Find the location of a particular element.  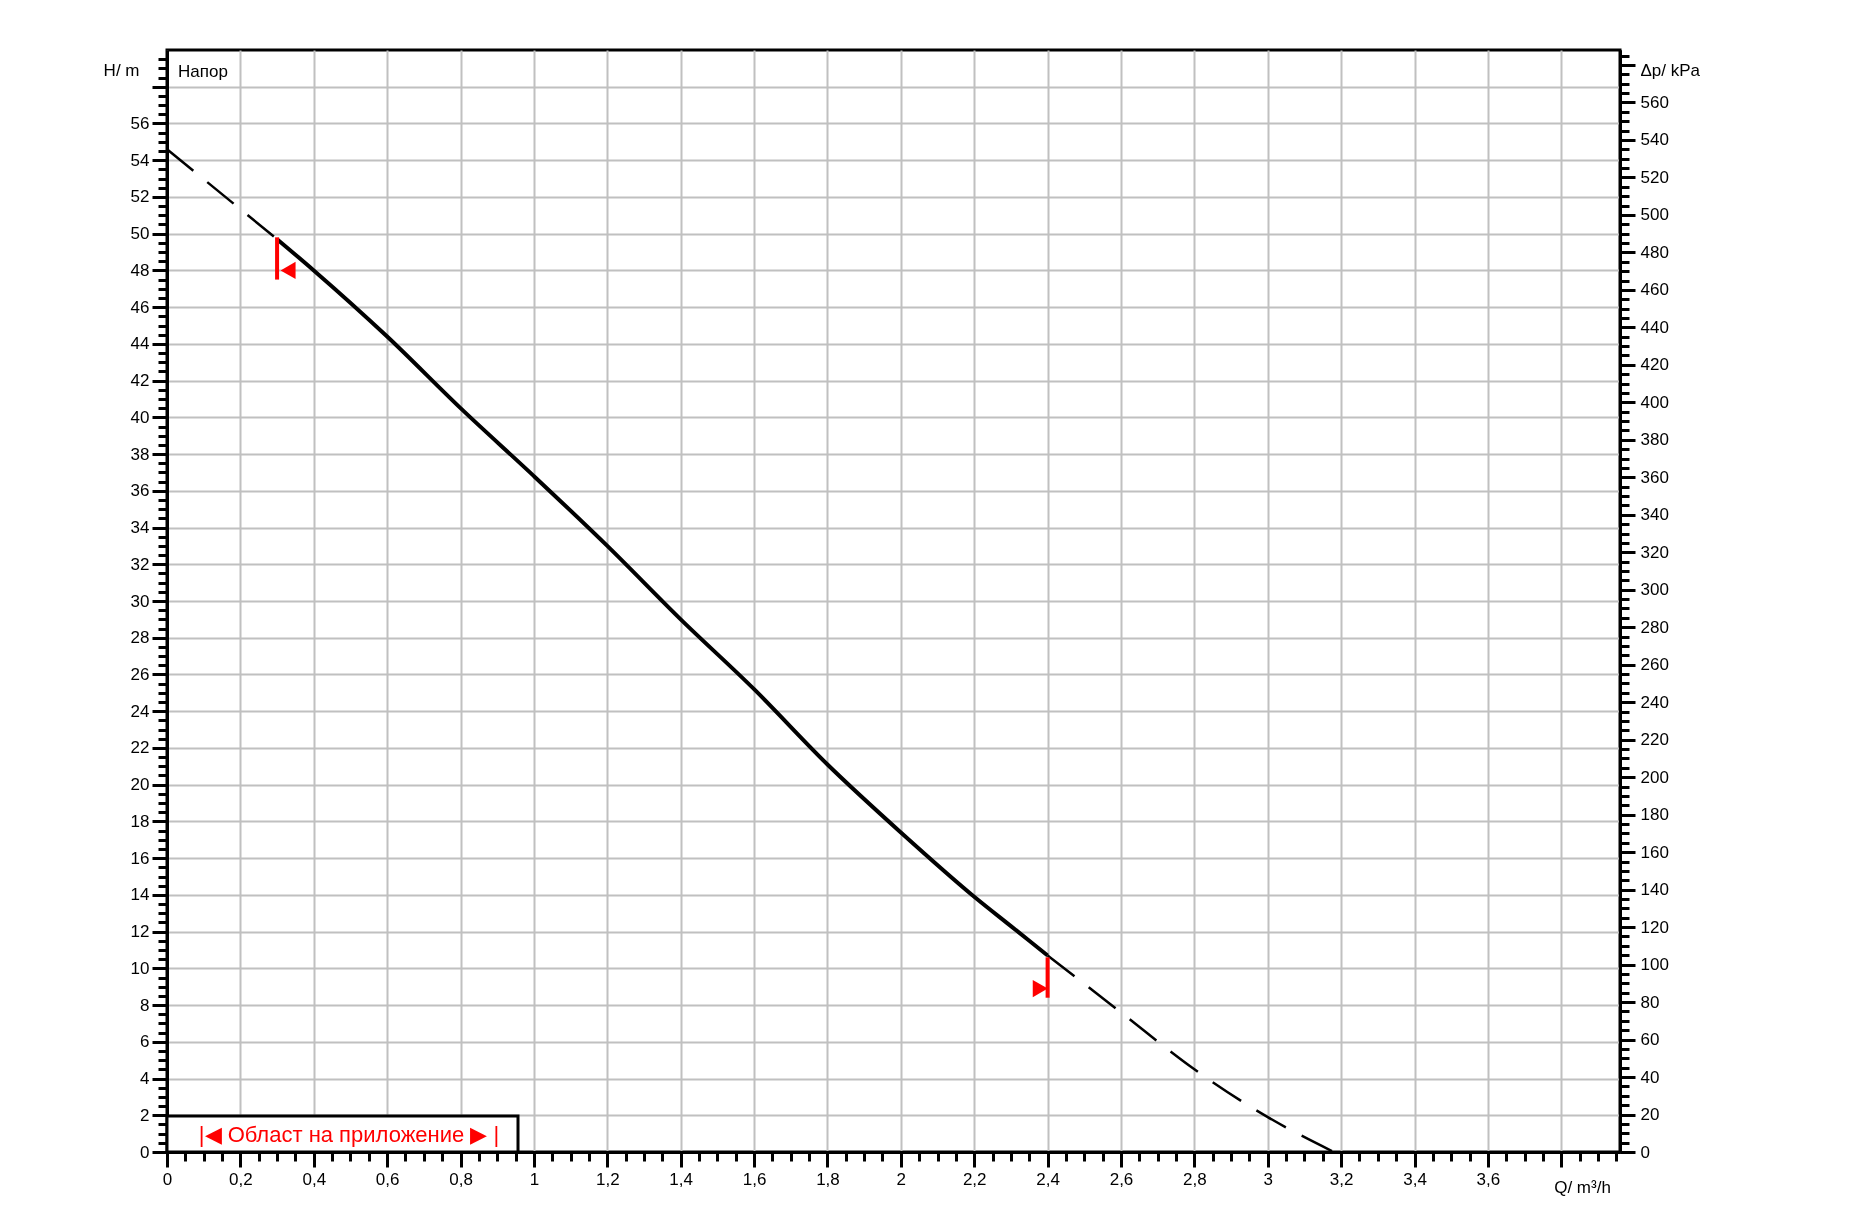

x-tick-label: 1,2 is located at coordinates (607, 1179).